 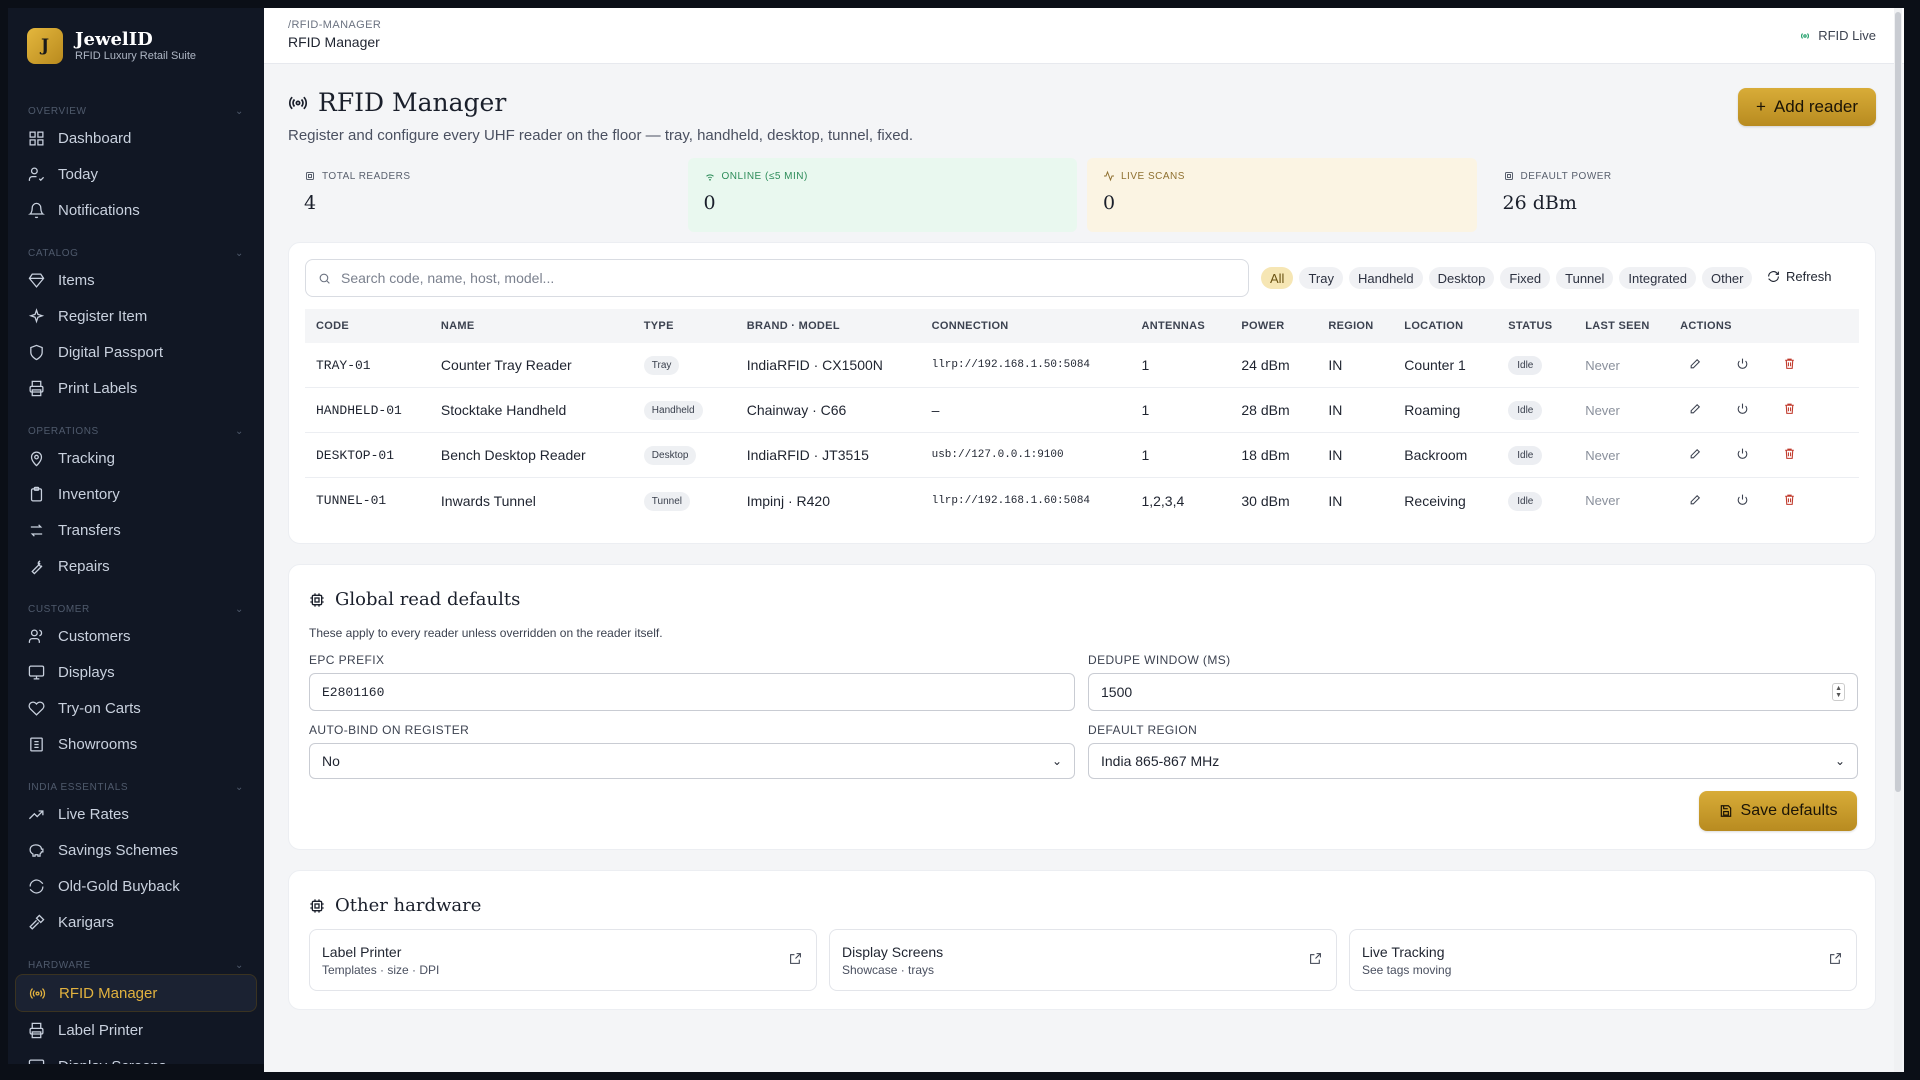 I want to click on filter-chip-all: All, so click(x=1277, y=278).